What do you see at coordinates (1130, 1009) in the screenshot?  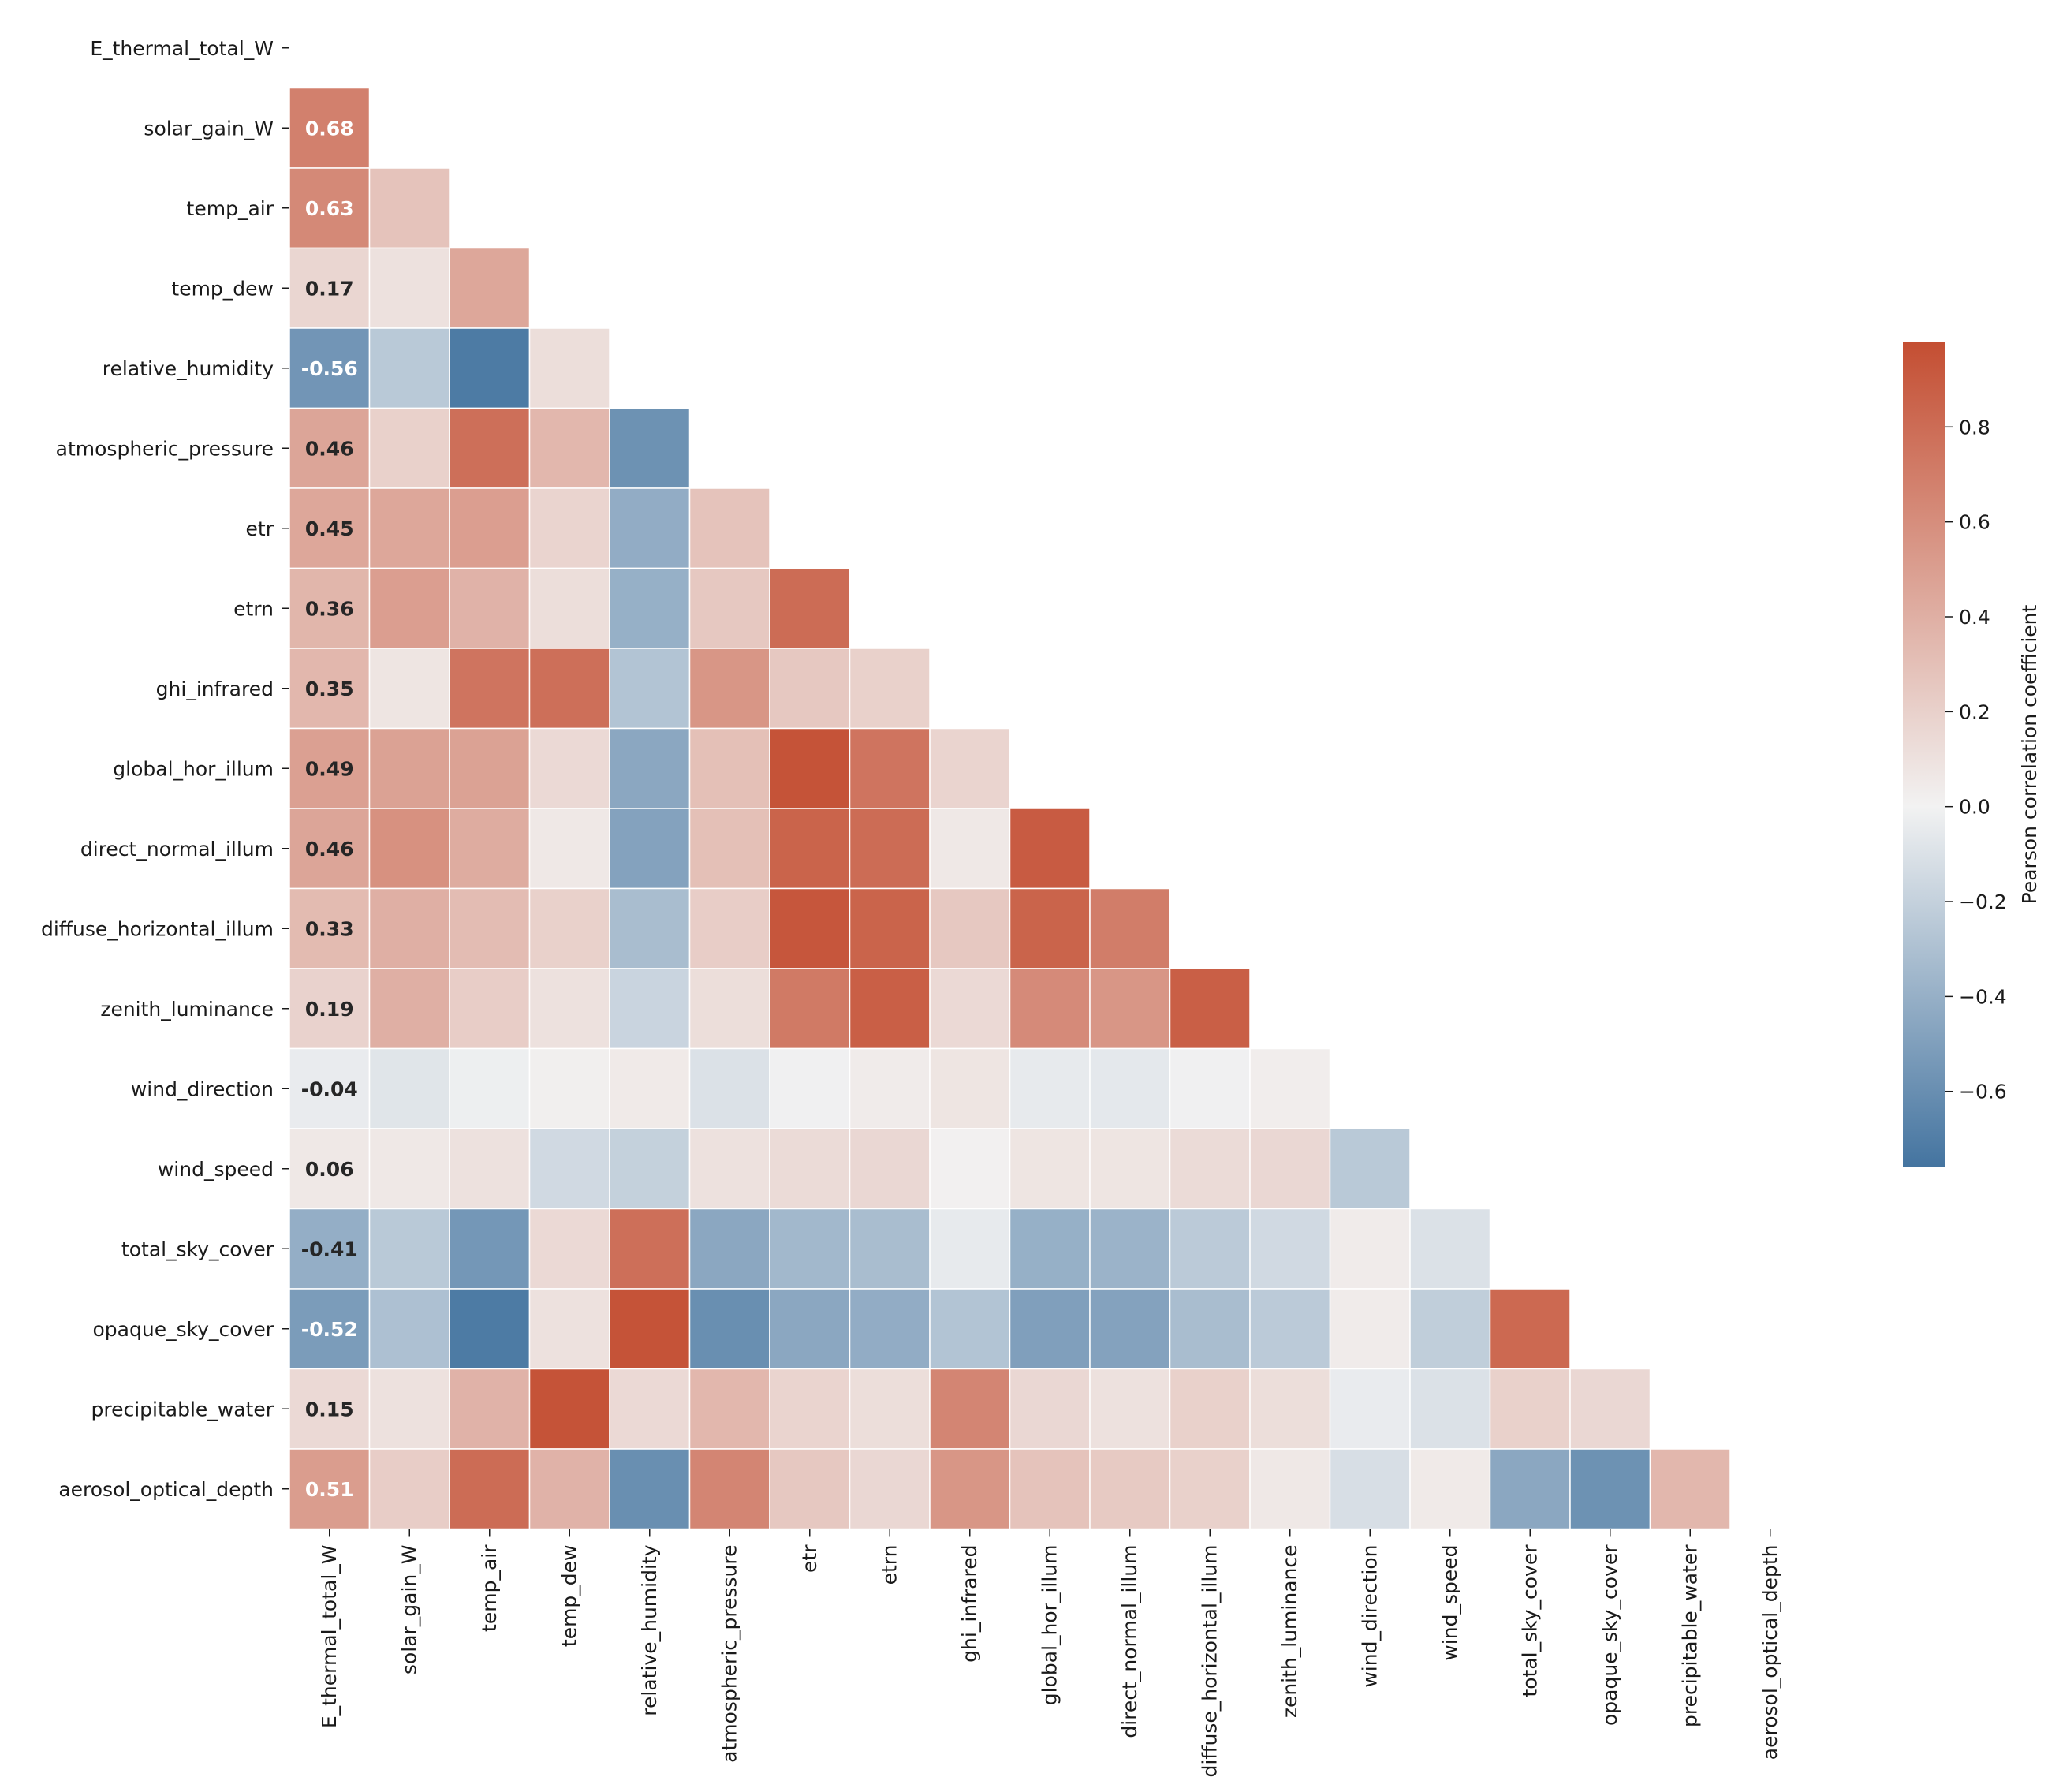 I see `heatmap-cell-zenith_luminance-direct_normal_illum` at bounding box center [1130, 1009].